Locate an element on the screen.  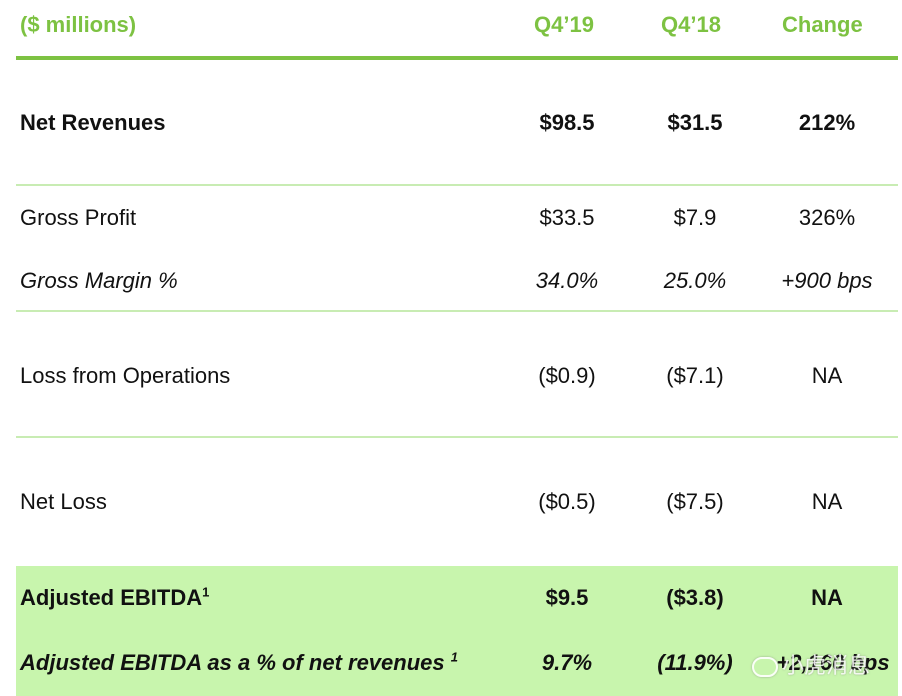
chat-bubble-icon is located at coordinates (765, 667).